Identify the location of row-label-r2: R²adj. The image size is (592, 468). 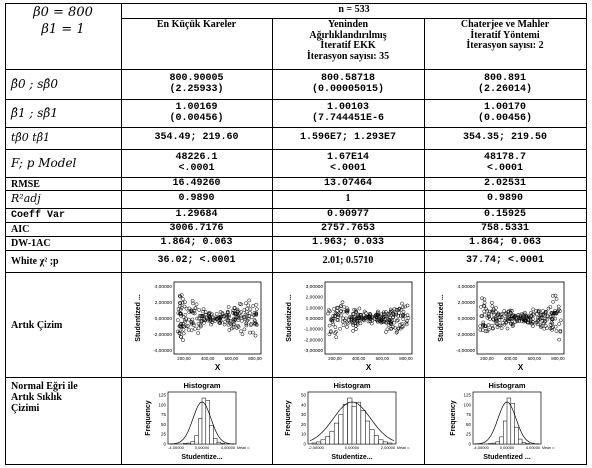
(26, 199).